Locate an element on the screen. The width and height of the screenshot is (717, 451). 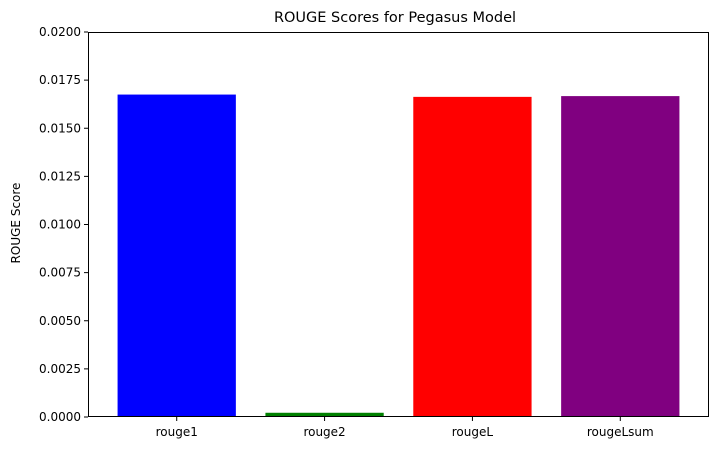
y-tick-label: 0.0175 is located at coordinates (60, 80).